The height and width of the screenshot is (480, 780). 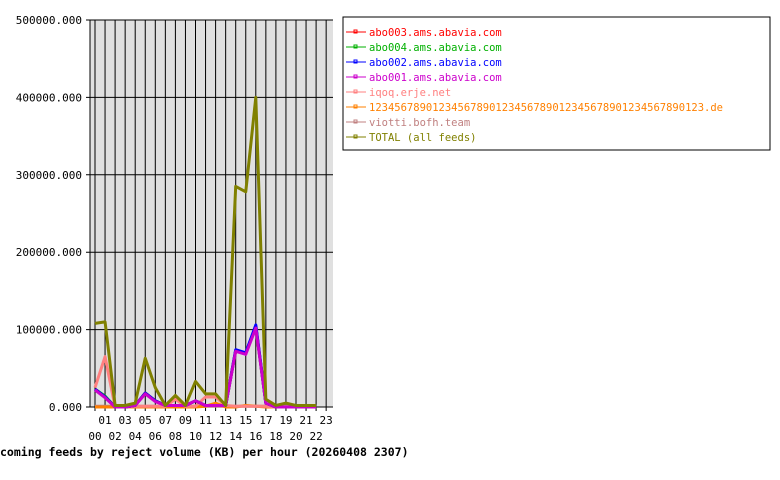 I want to click on x-tick-label: 19, so click(x=285, y=420).